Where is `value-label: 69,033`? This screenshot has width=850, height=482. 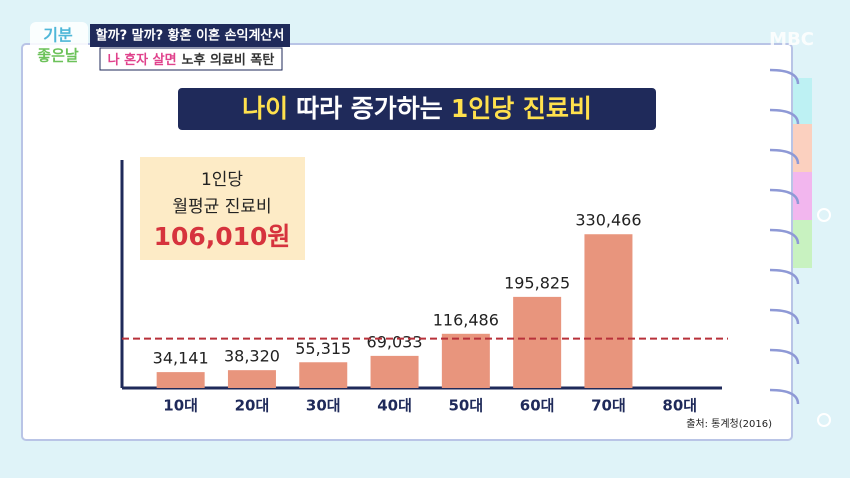
value-label: 69,033 is located at coordinates (395, 341).